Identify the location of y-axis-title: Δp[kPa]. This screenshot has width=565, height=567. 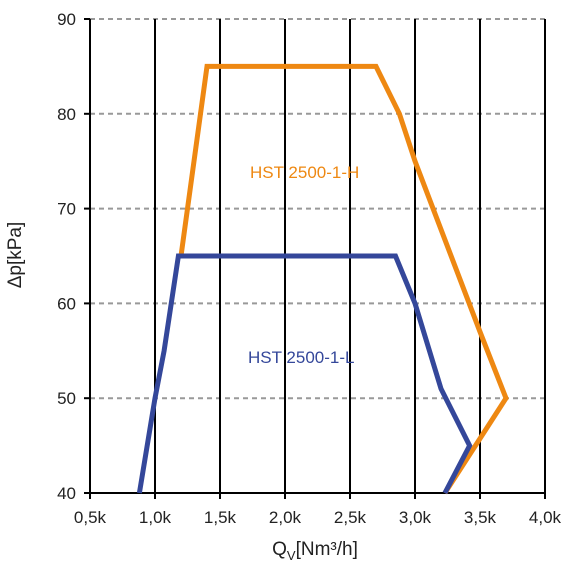
(15, 255).